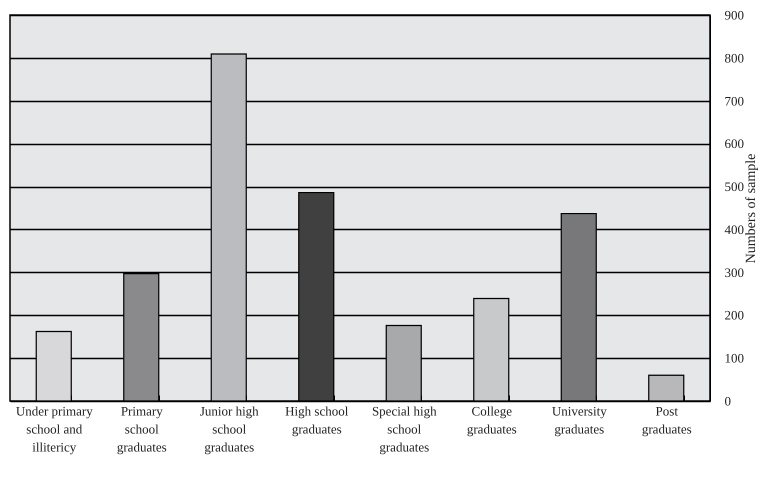 The image size is (772, 477). I want to click on x-tick-label: Post graduates, so click(667, 420).